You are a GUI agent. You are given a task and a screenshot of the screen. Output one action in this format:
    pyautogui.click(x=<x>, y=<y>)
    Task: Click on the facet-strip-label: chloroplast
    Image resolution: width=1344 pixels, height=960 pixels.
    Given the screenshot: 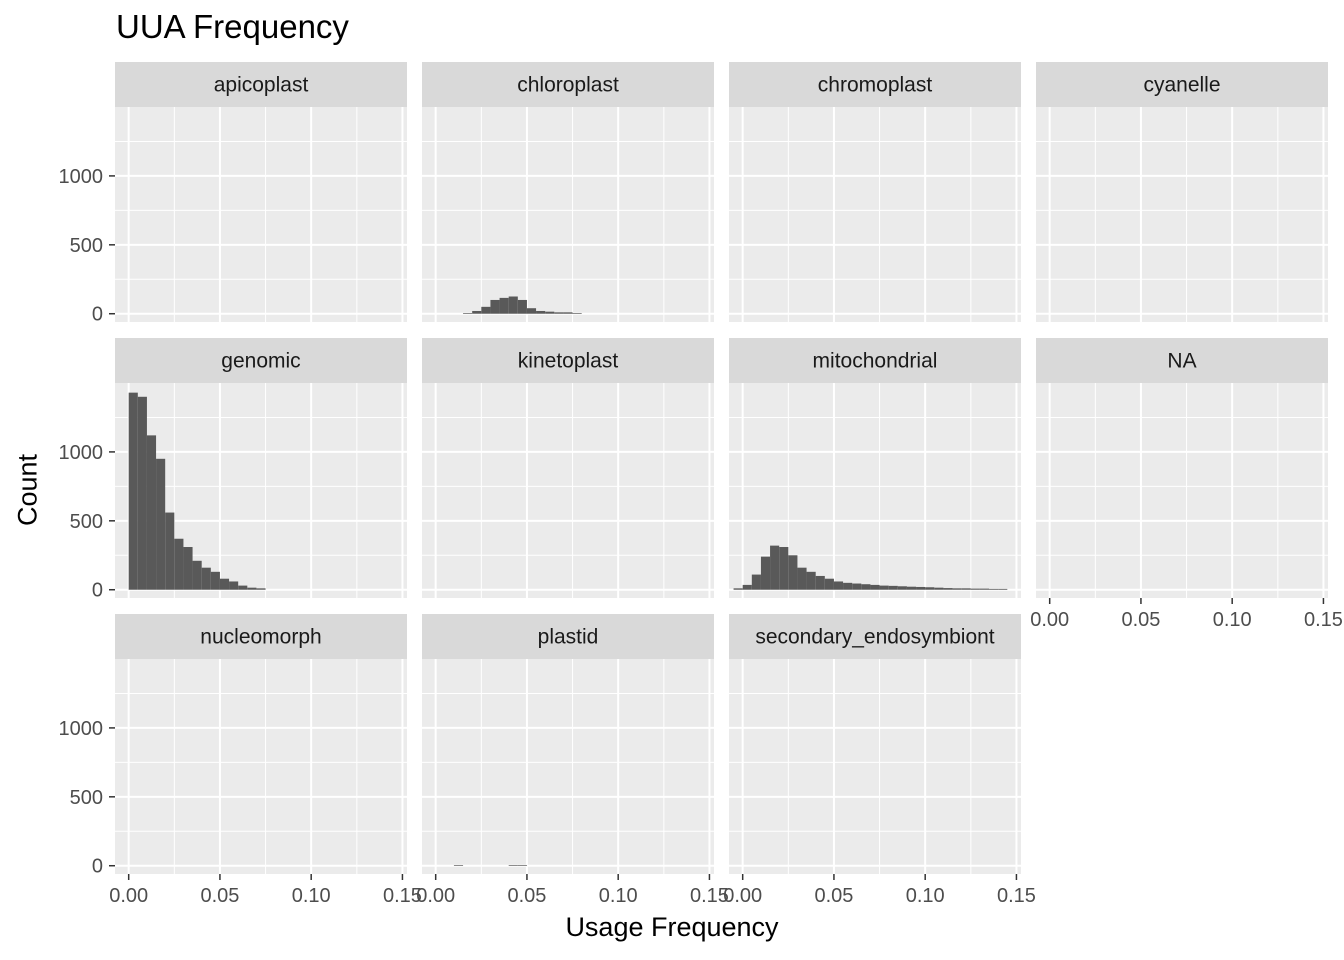 What is the action you would take?
    pyautogui.click(x=568, y=85)
    